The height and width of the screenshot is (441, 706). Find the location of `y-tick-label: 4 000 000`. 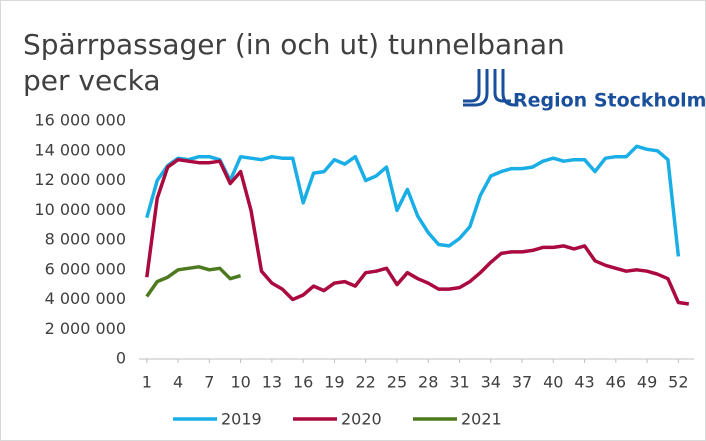

y-tick-label: 4 000 000 is located at coordinates (85, 298).